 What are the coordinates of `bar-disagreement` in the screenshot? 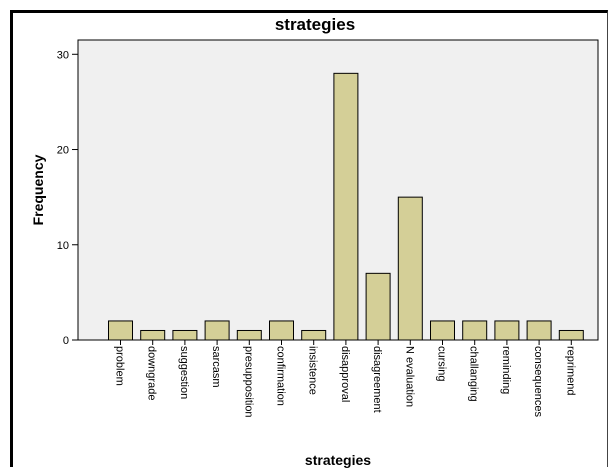 It's located at (378, 306).